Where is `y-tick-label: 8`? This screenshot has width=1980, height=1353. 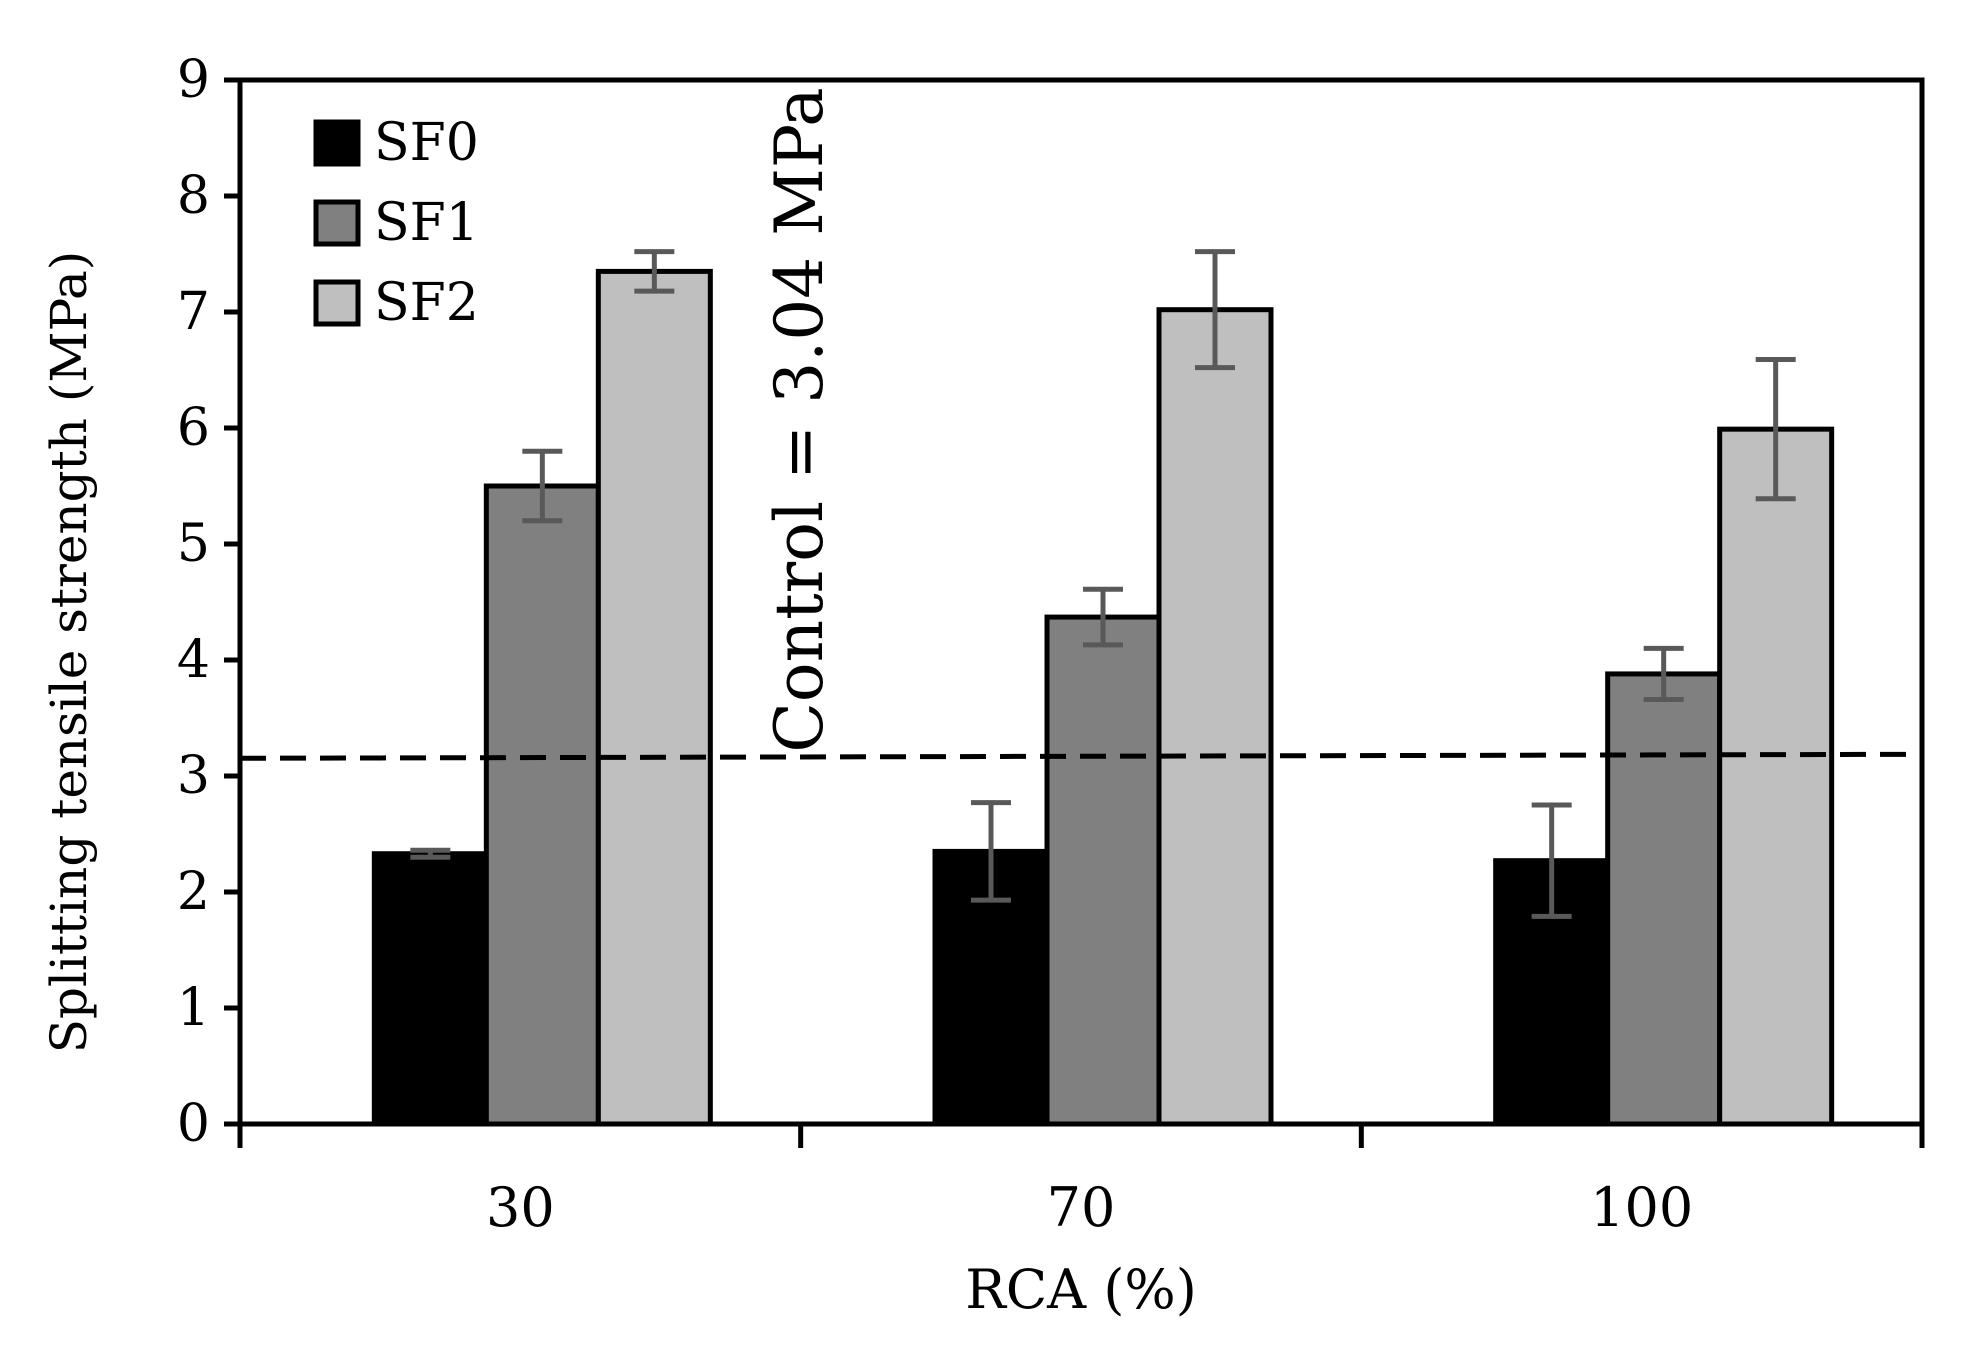
y-tick-label: 8 is located at coordinates (193, 196).